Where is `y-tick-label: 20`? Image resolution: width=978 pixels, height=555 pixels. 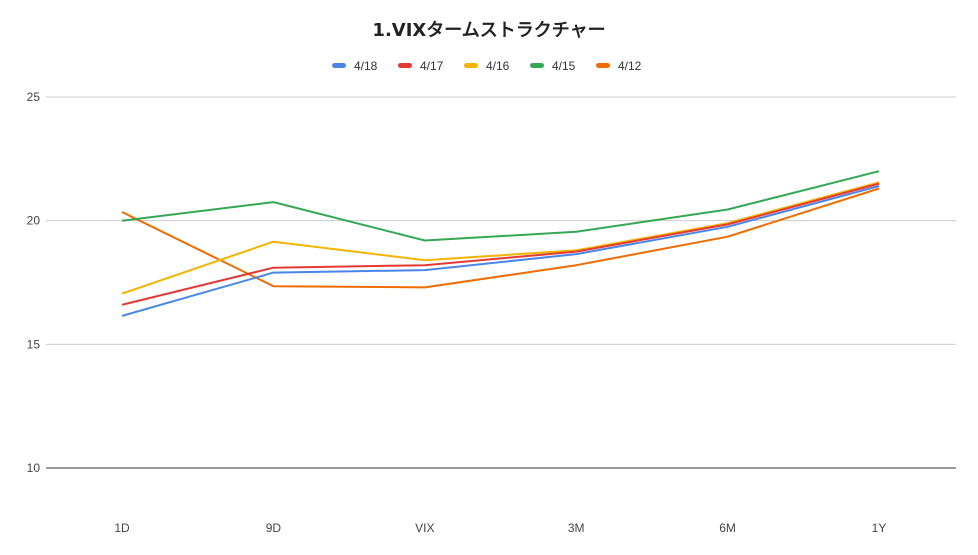
y-tick-label: 20 is located at coordinates (34, 221).